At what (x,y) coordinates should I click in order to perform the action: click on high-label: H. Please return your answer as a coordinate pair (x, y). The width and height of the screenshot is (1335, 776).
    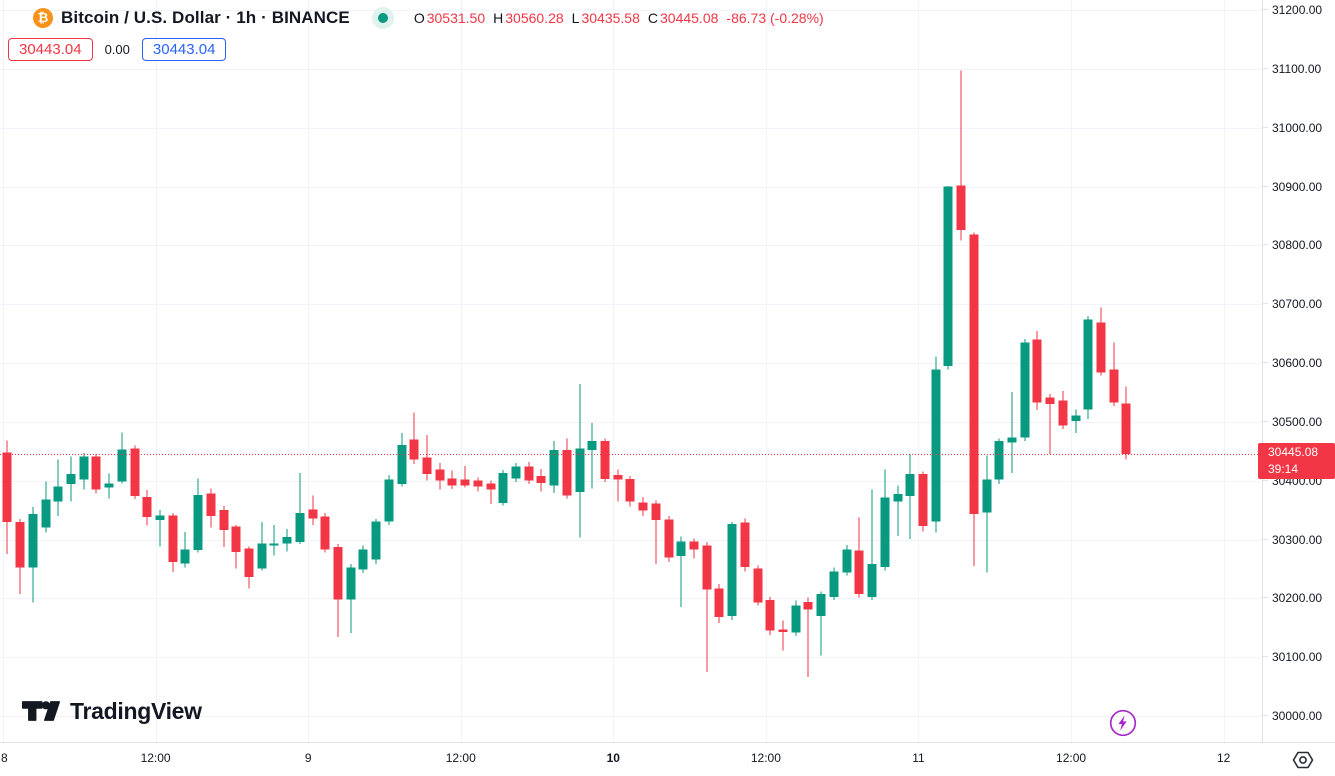
    Looking at the image, I should click on (498, 18).